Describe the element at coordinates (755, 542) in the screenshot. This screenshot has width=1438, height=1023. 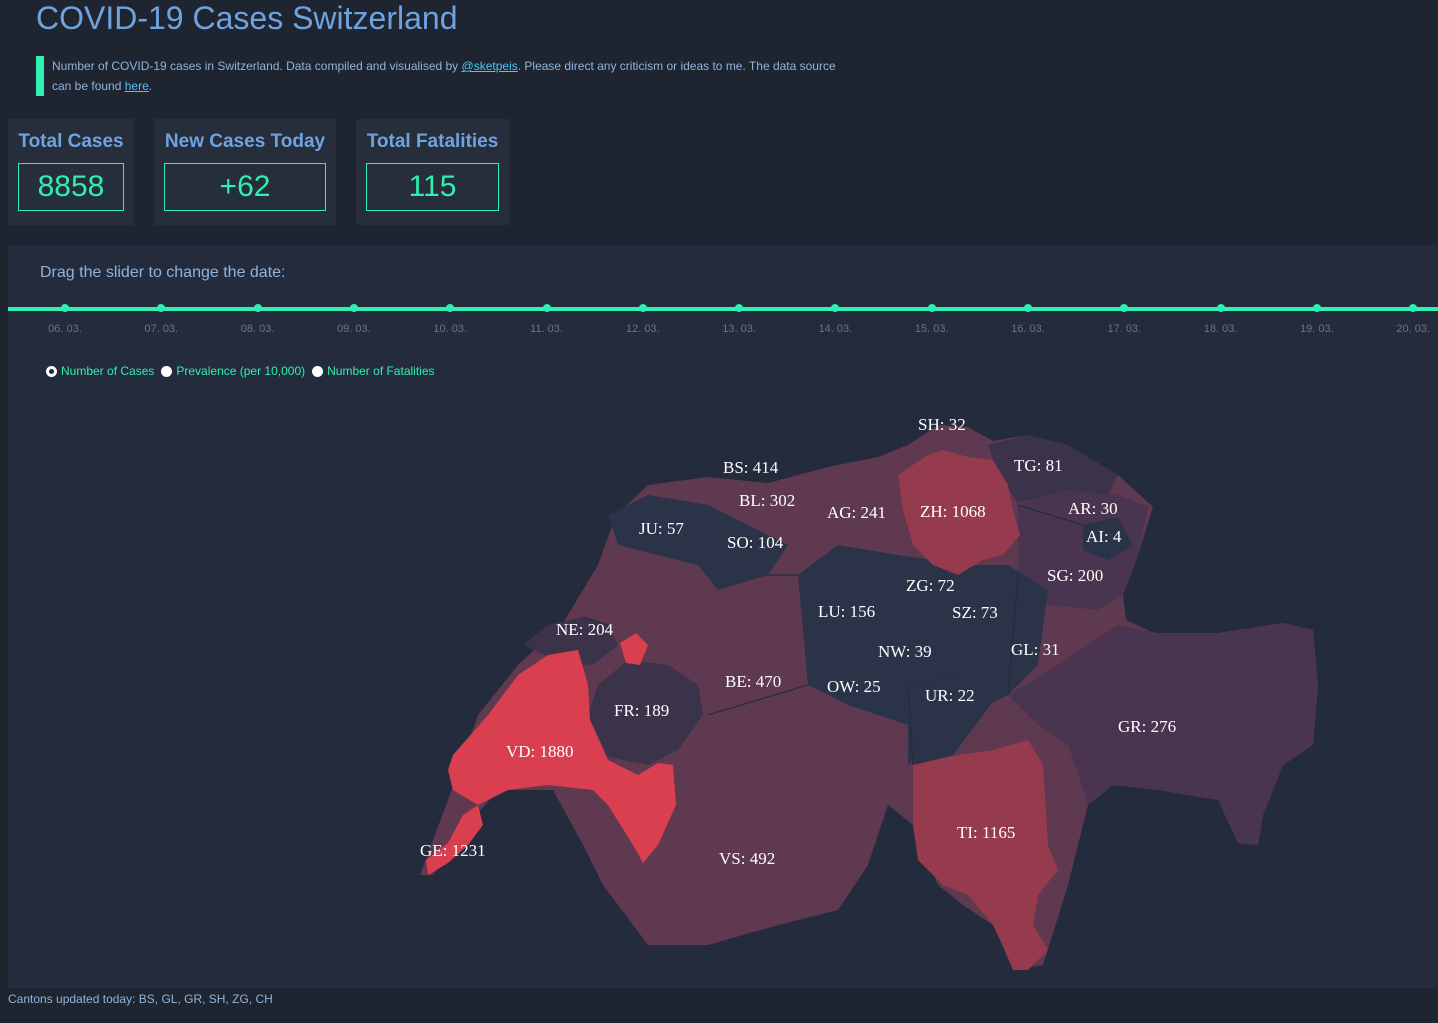
I see `canton-label-so: SO: 104` at that location.